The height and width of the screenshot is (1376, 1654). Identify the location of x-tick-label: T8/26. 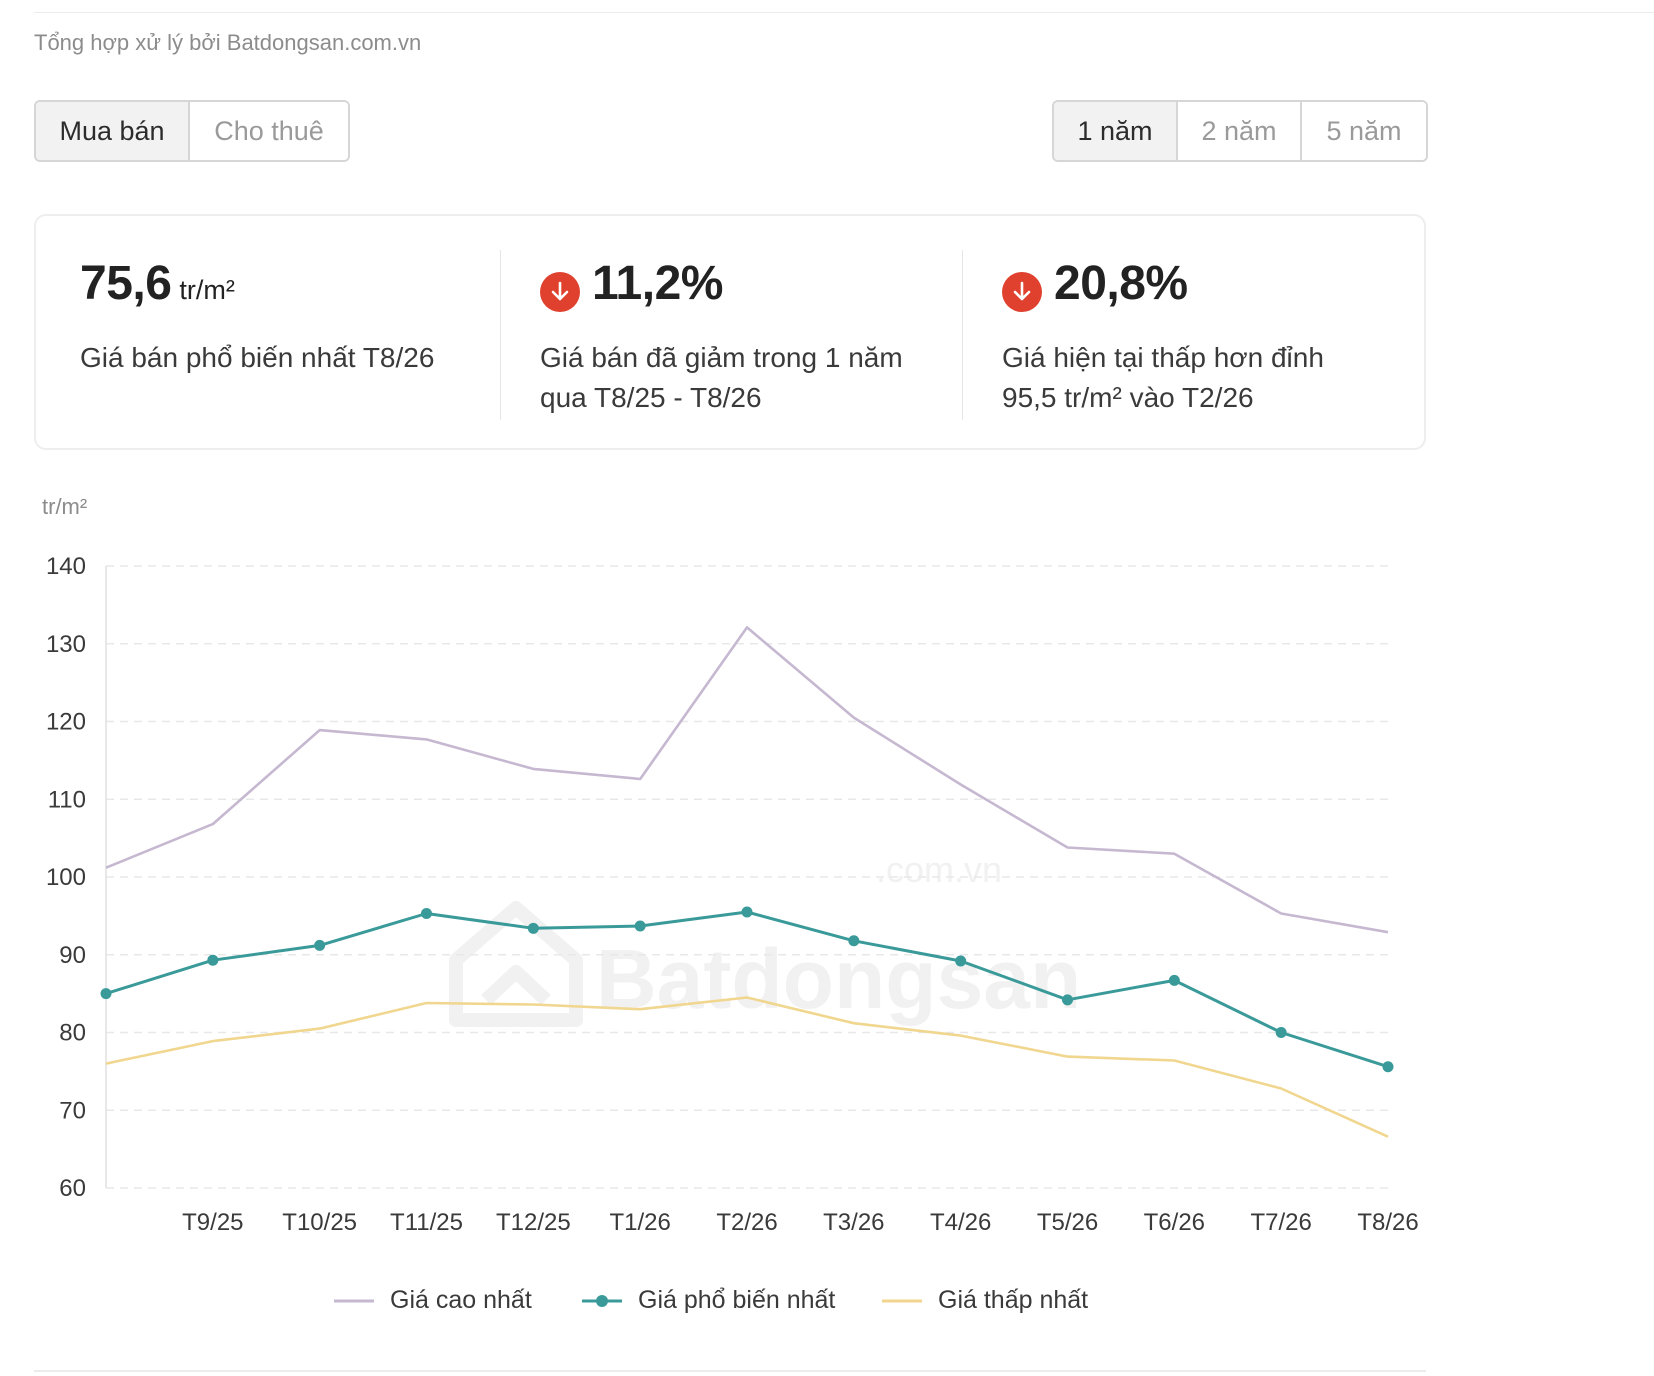
(1387, 1222).